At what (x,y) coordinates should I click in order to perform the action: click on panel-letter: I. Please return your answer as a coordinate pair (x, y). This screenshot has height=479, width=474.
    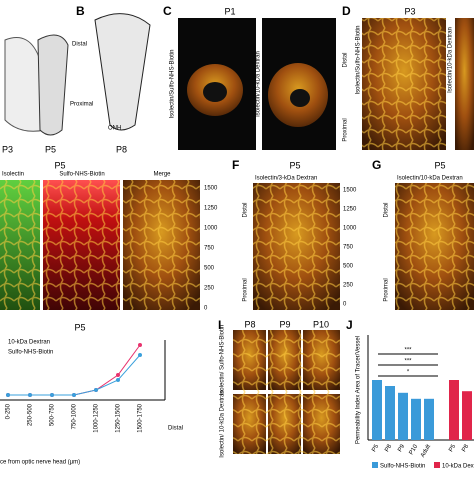
    Looking at the image, I should click on (219, 325).